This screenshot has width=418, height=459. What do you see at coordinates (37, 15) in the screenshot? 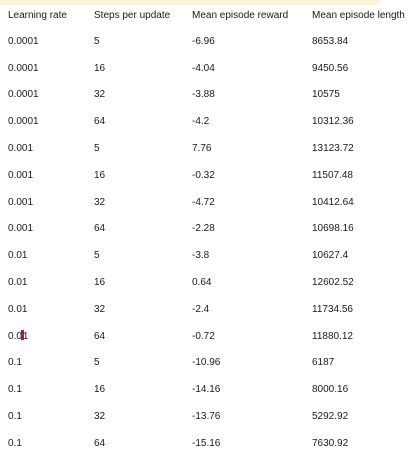
I see `column-header-learning-rate: Learning rate` at bounding box center [37, 15].